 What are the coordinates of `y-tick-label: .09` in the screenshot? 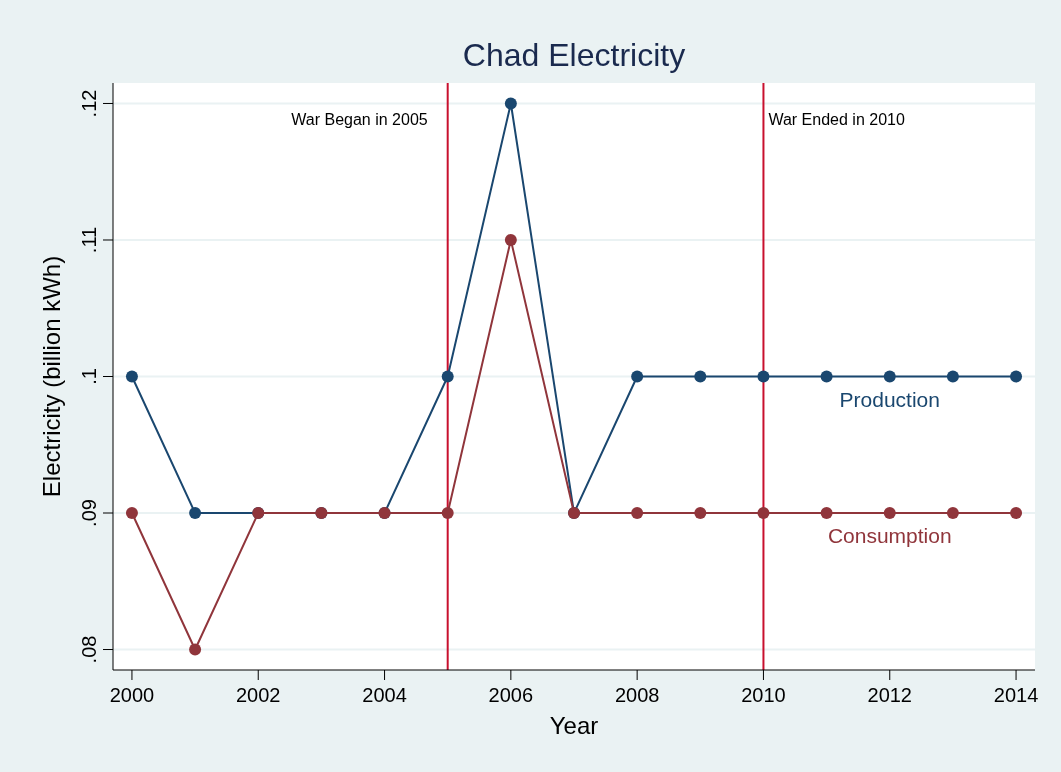 It's located at (89, 513).